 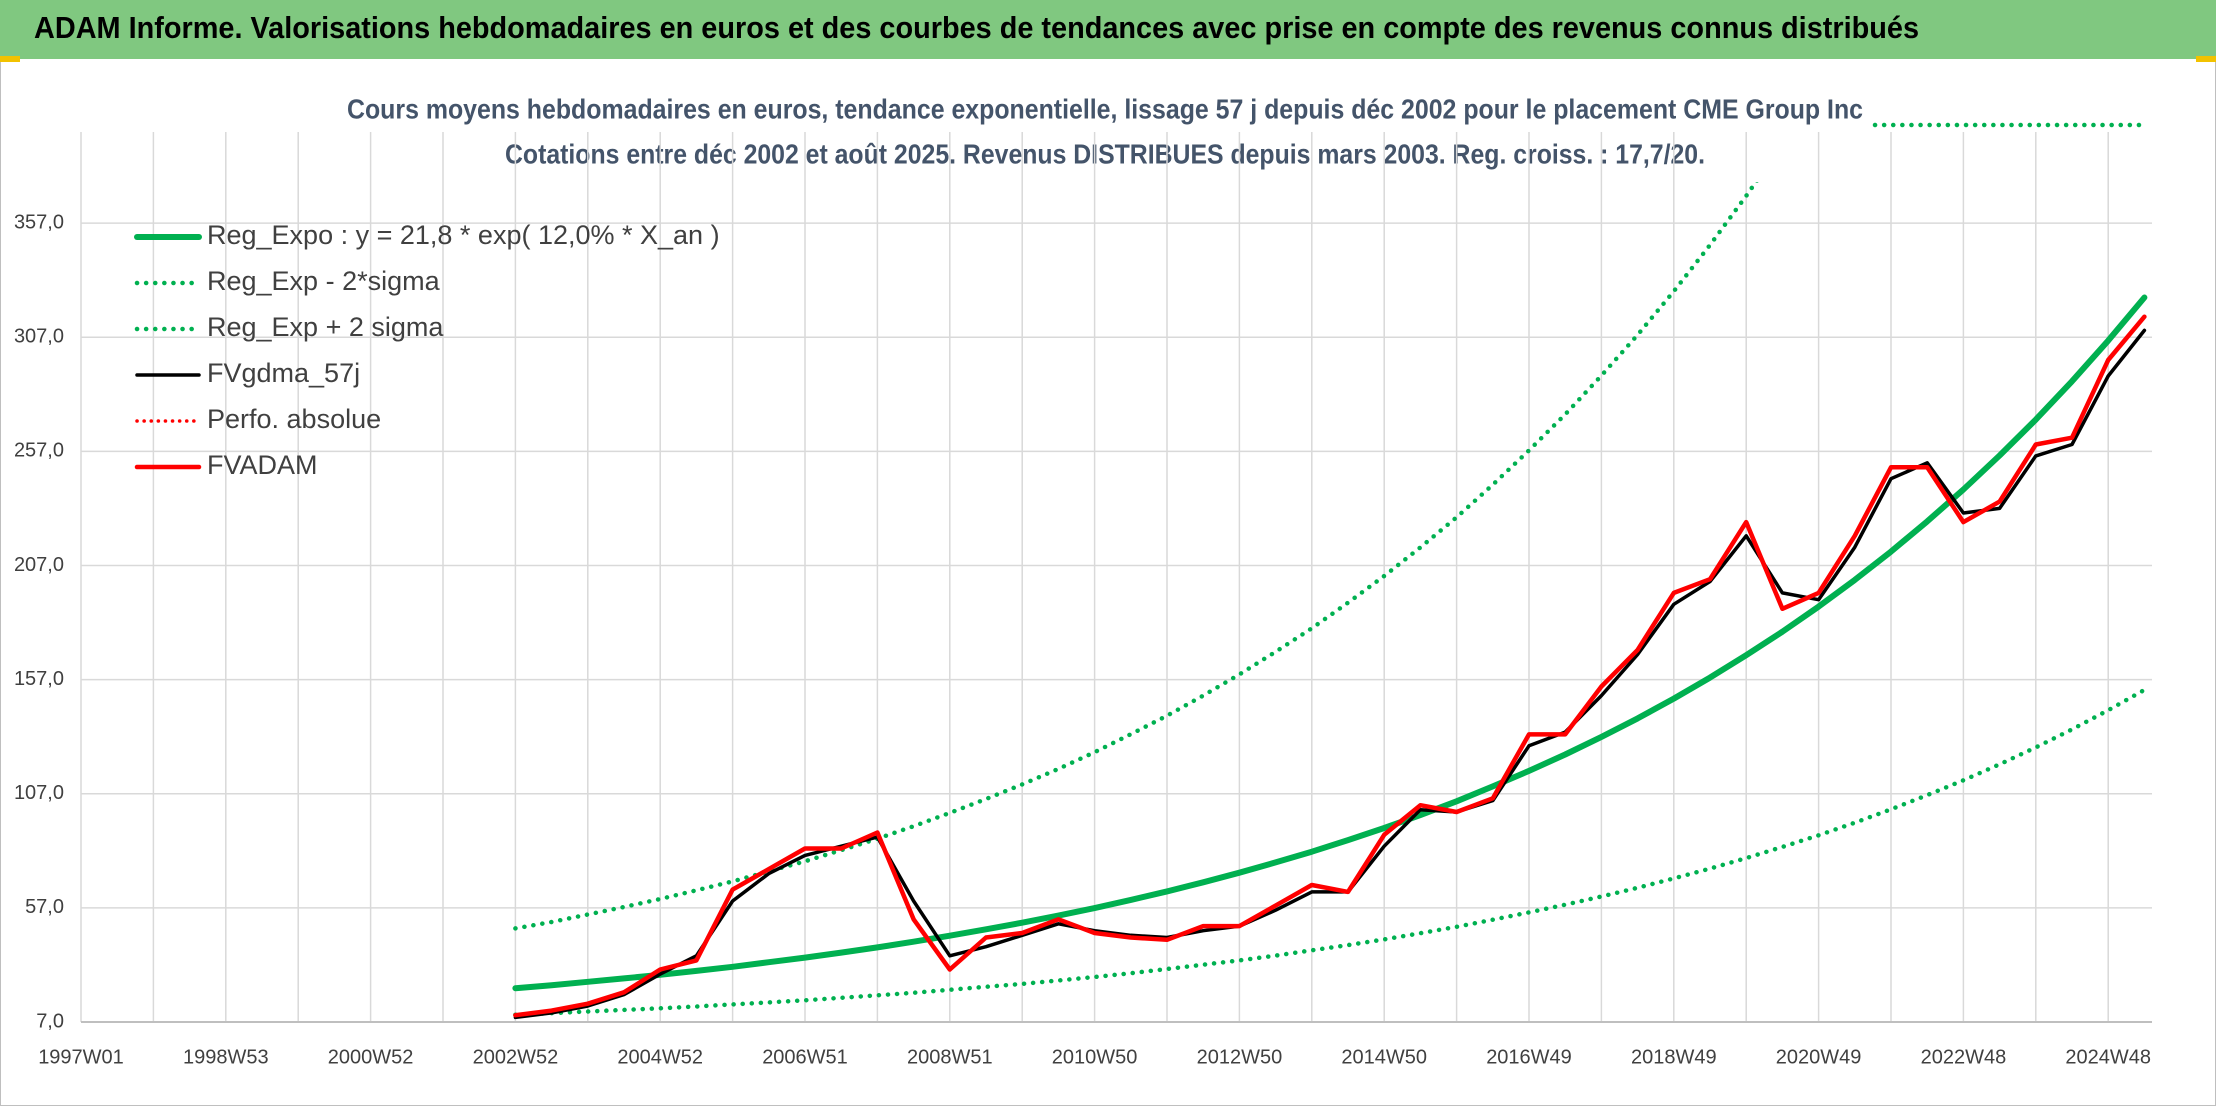 What do you see at coordinates (2108, 1057) in the screenshot?
I see `x-tick-label: 2024W48` at bounding box center [2108, 1057].